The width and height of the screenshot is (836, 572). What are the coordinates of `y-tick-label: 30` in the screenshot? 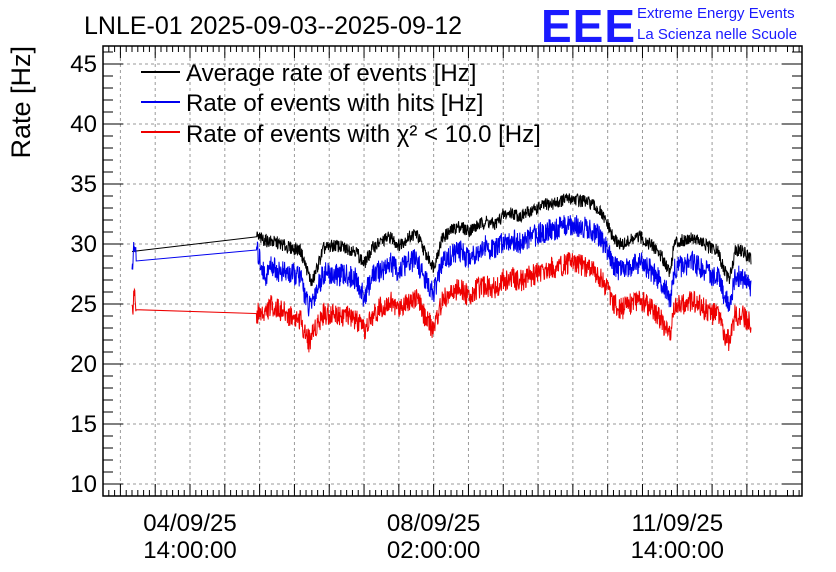 It's located at (83, 244).